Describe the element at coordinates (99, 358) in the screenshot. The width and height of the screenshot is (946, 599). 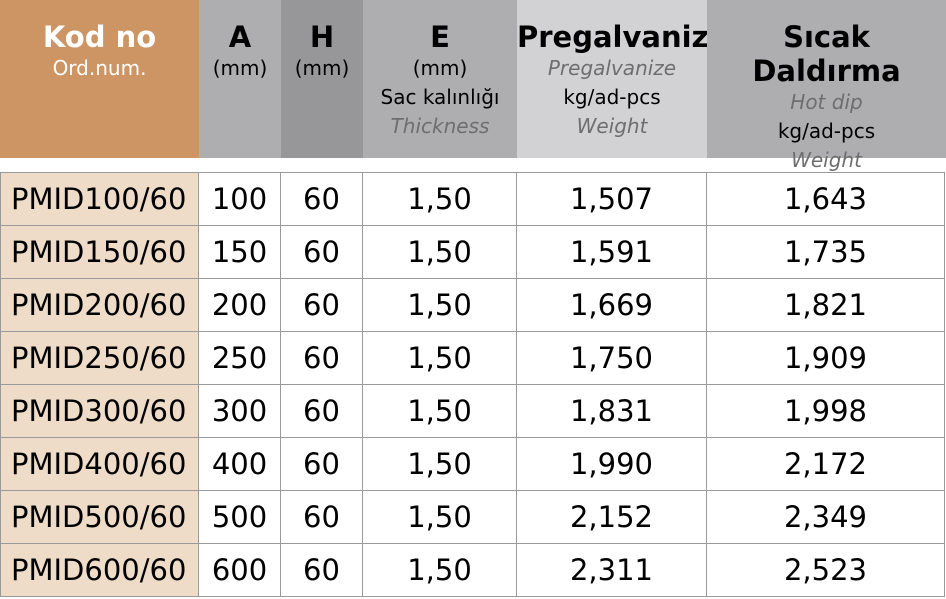
I see `code-cell: PMID250/60` at that location.